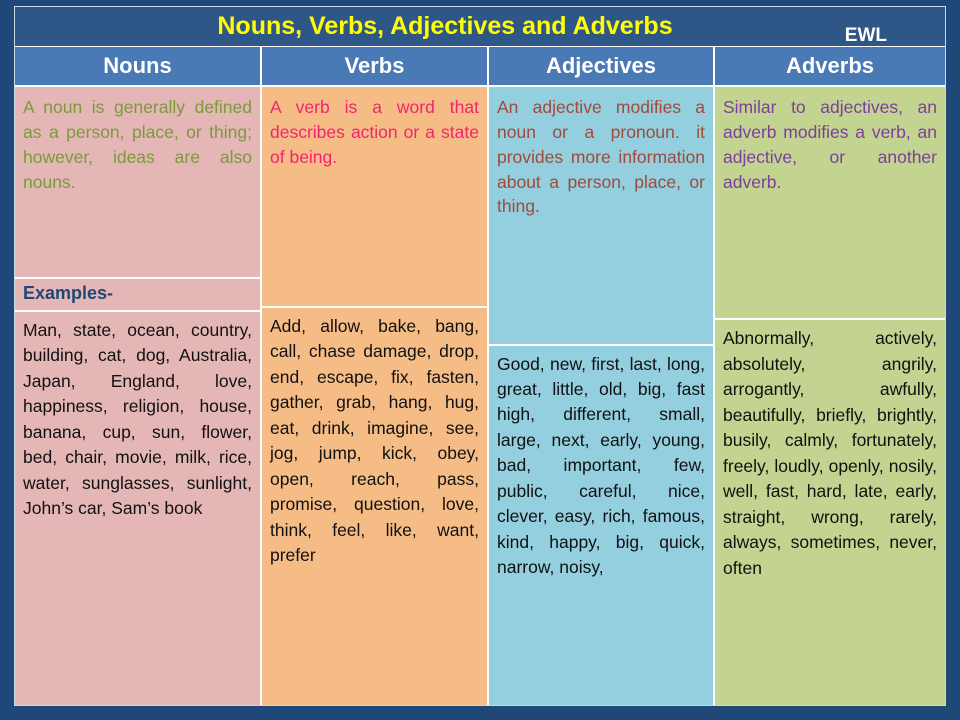 The image size is (960, 720). I want to click on column-header-nouns: Nouns, so click(138, 67).